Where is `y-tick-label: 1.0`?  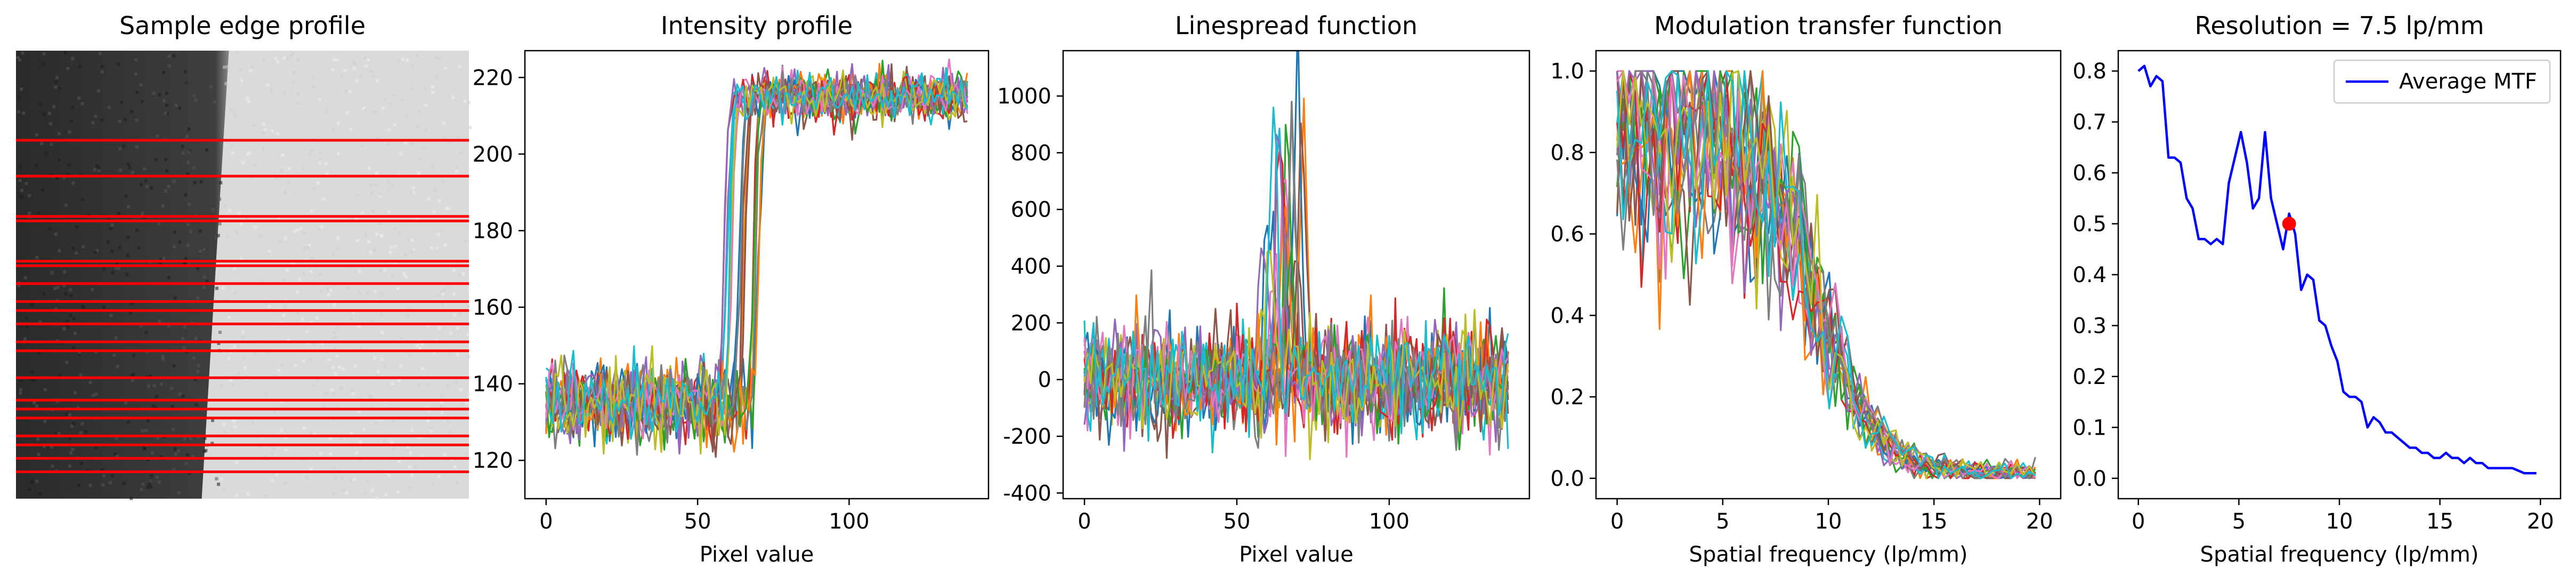
y-tick-label: 1.0 is located at coordinates (1567, 71).